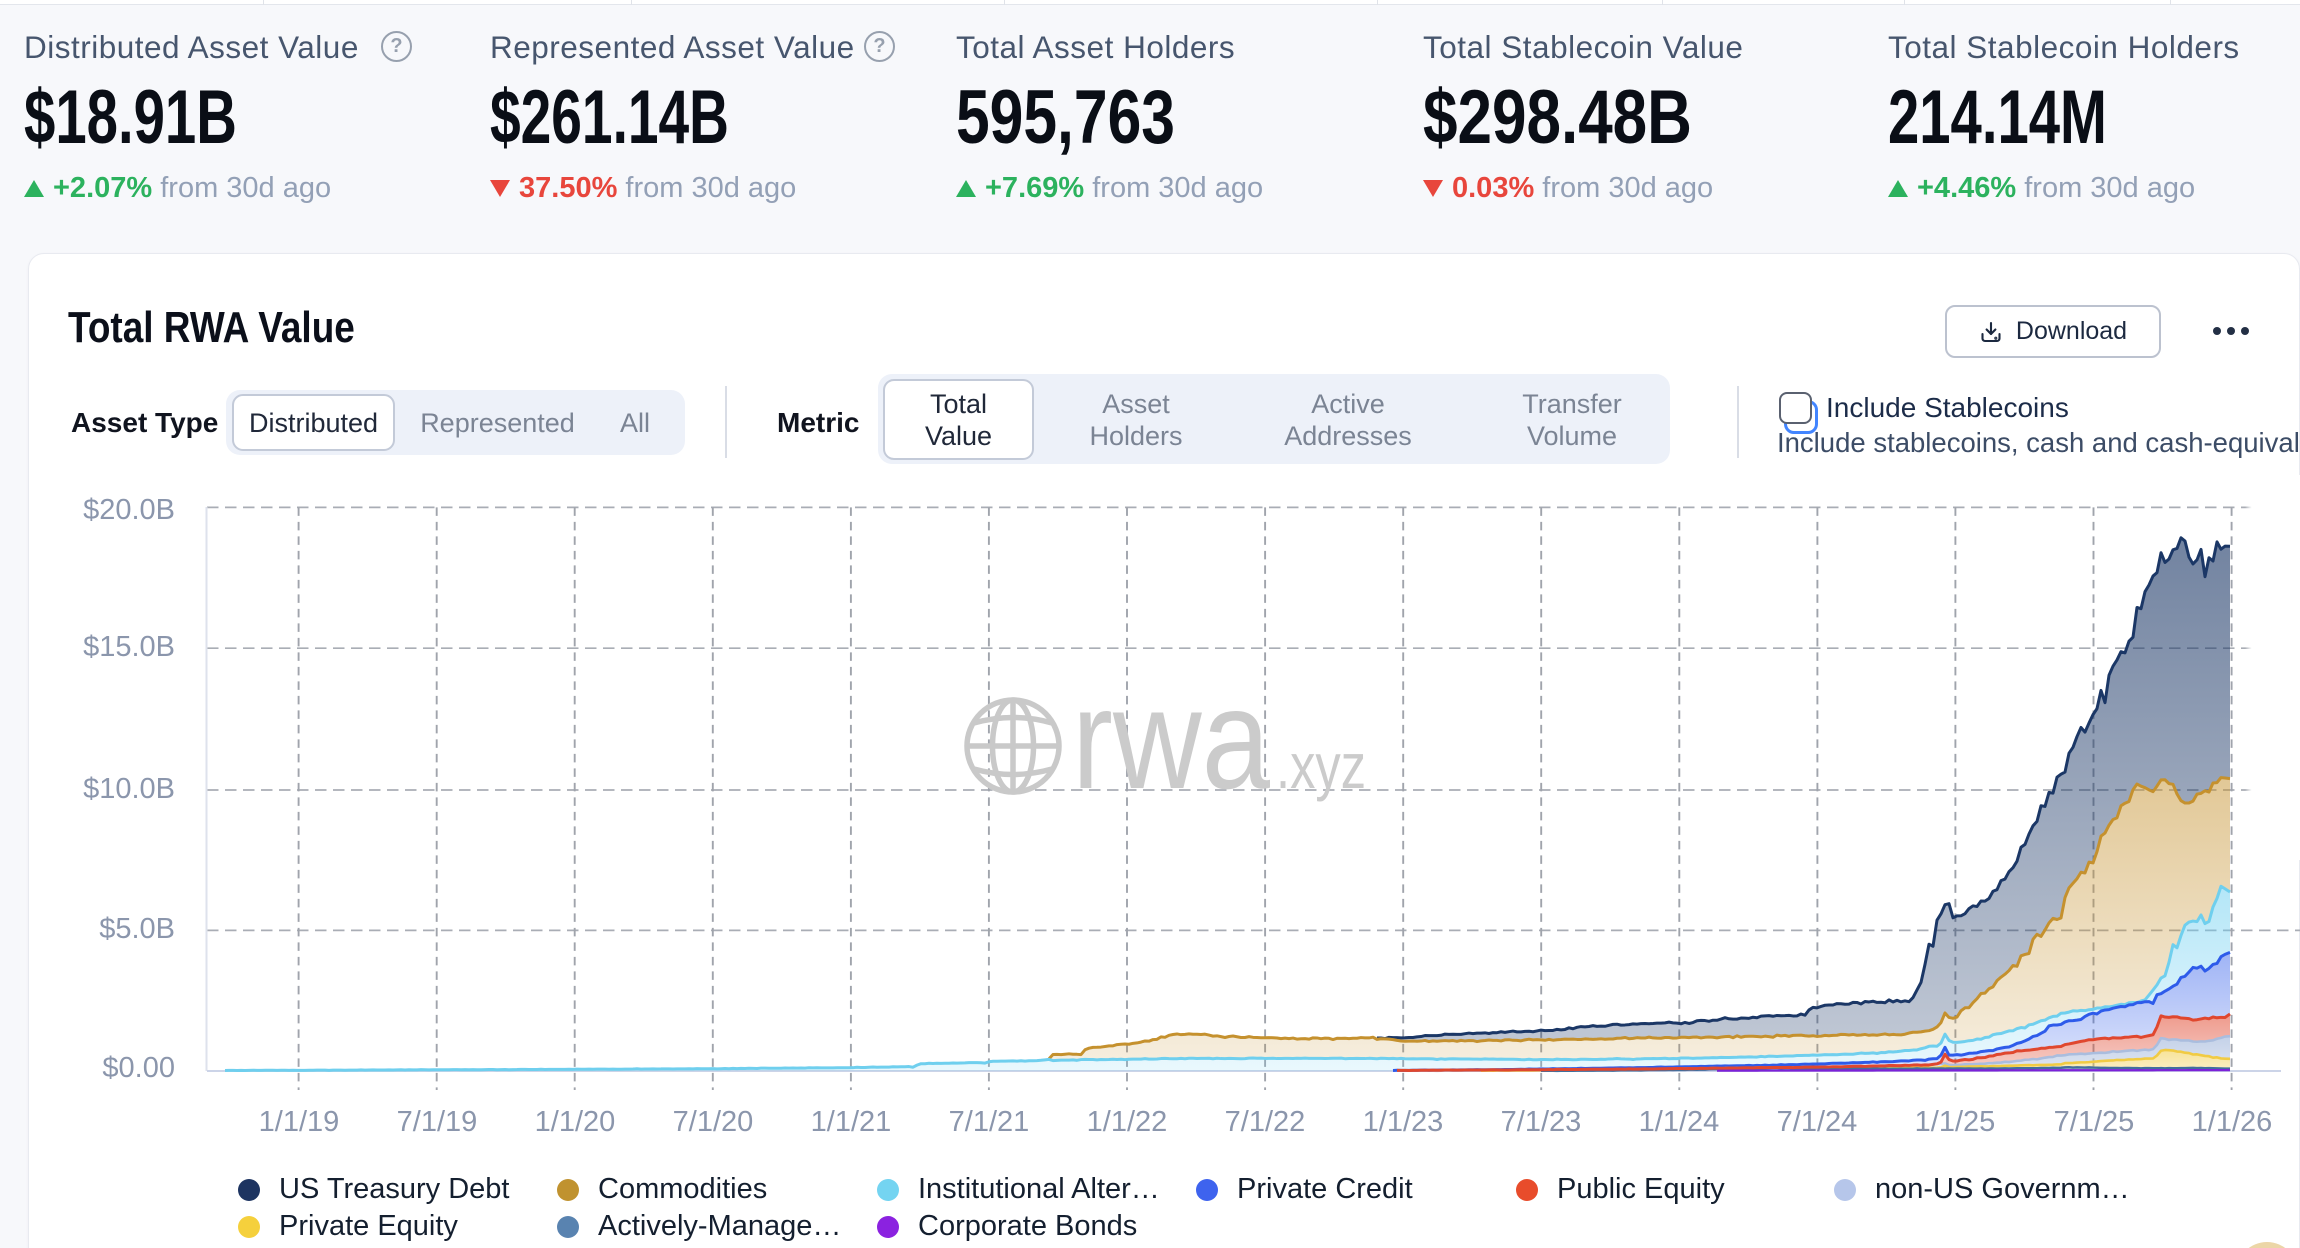 This screenshot has height=1248, width=2300. Describe the element at coordinates (1321, 766) in the screenshot. I see `svg-text: .xyz` at that location.